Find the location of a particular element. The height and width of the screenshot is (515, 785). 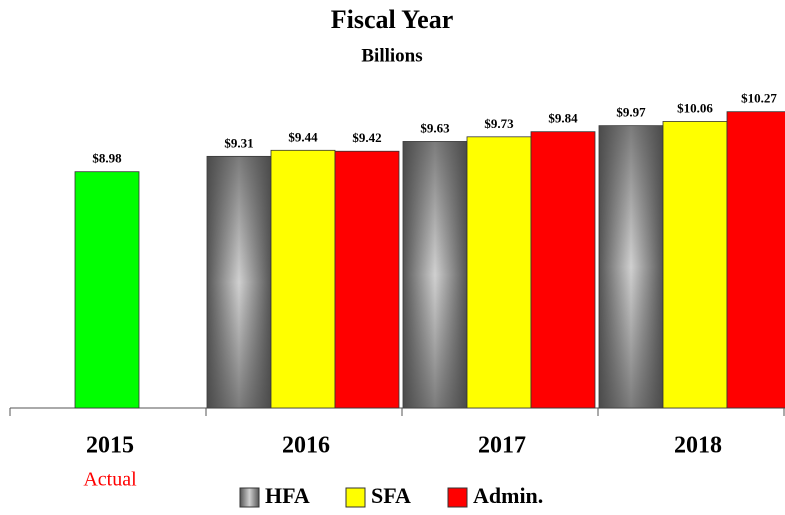

chart-subtitle: Billions is located at coordinates (391, 55).